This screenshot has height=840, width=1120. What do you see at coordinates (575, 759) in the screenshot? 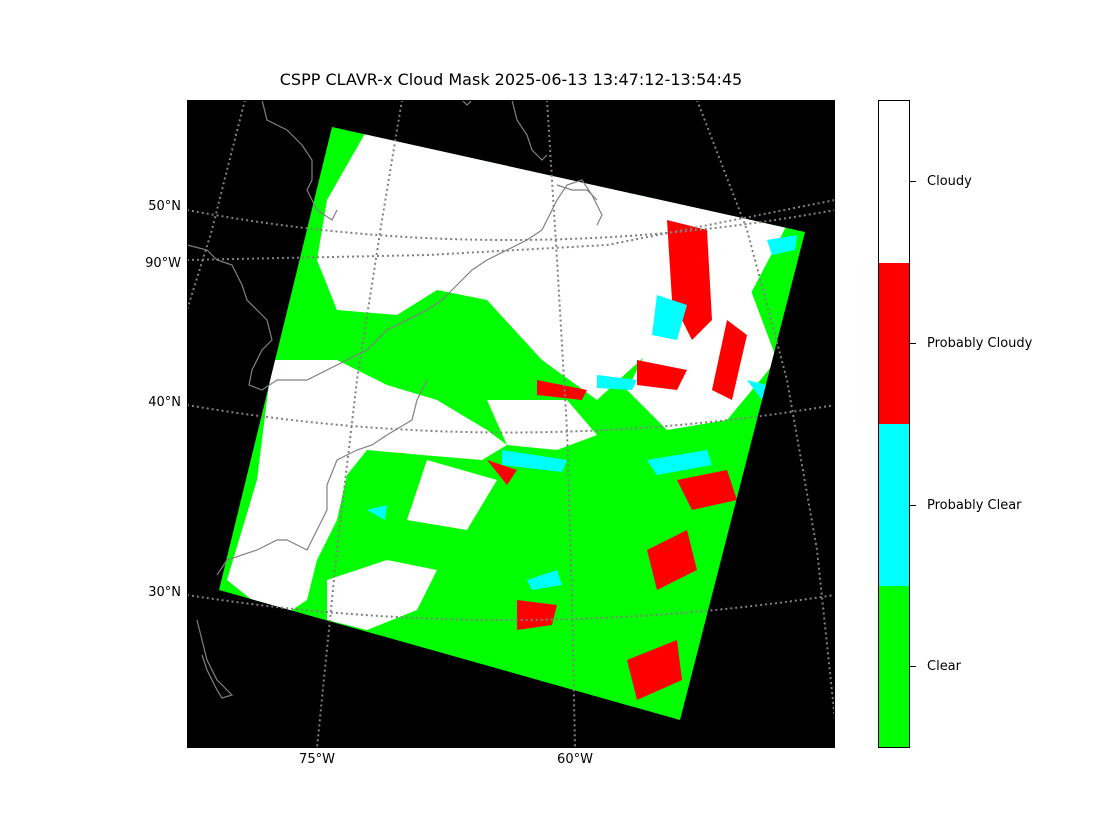
I see `lon-label-60w: 60°W` at bounding box center [575, 759].